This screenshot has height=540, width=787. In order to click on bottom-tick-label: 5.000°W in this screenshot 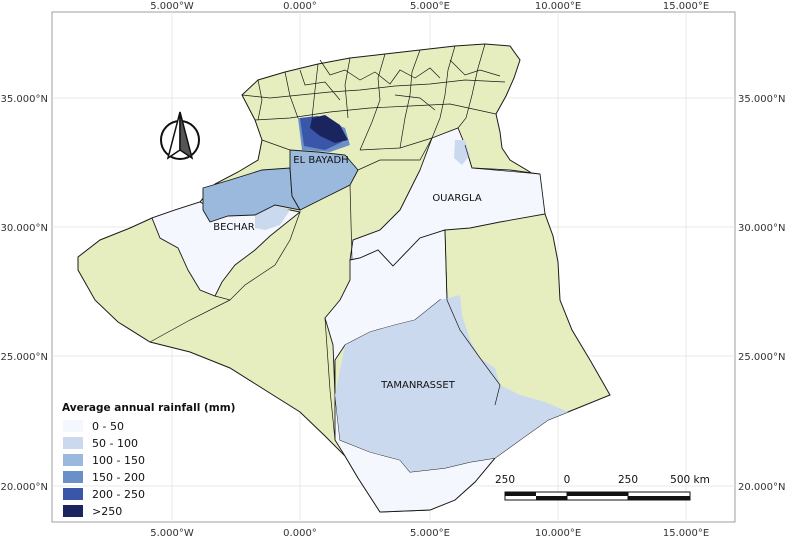, I will do `click(172, 533)`.